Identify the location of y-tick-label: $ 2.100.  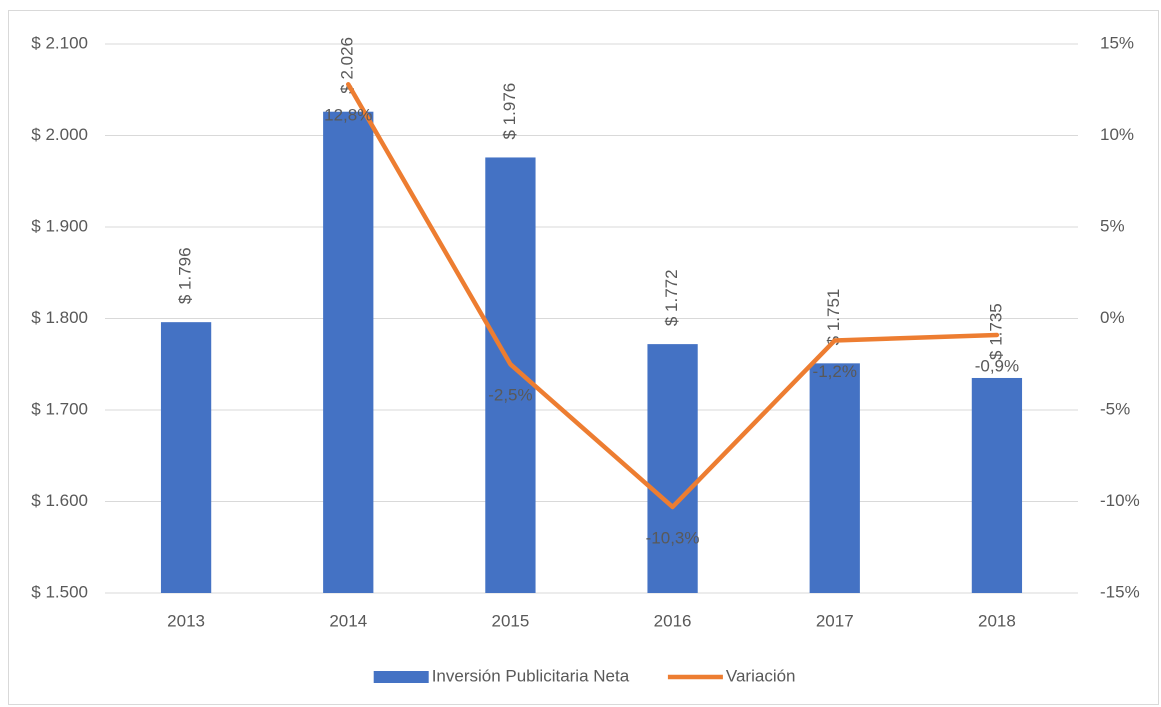
(59, 42).